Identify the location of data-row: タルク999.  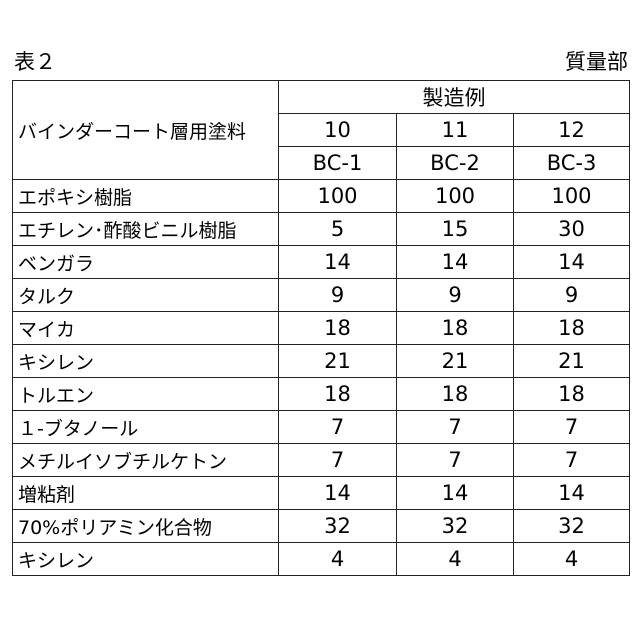
(321, 295).